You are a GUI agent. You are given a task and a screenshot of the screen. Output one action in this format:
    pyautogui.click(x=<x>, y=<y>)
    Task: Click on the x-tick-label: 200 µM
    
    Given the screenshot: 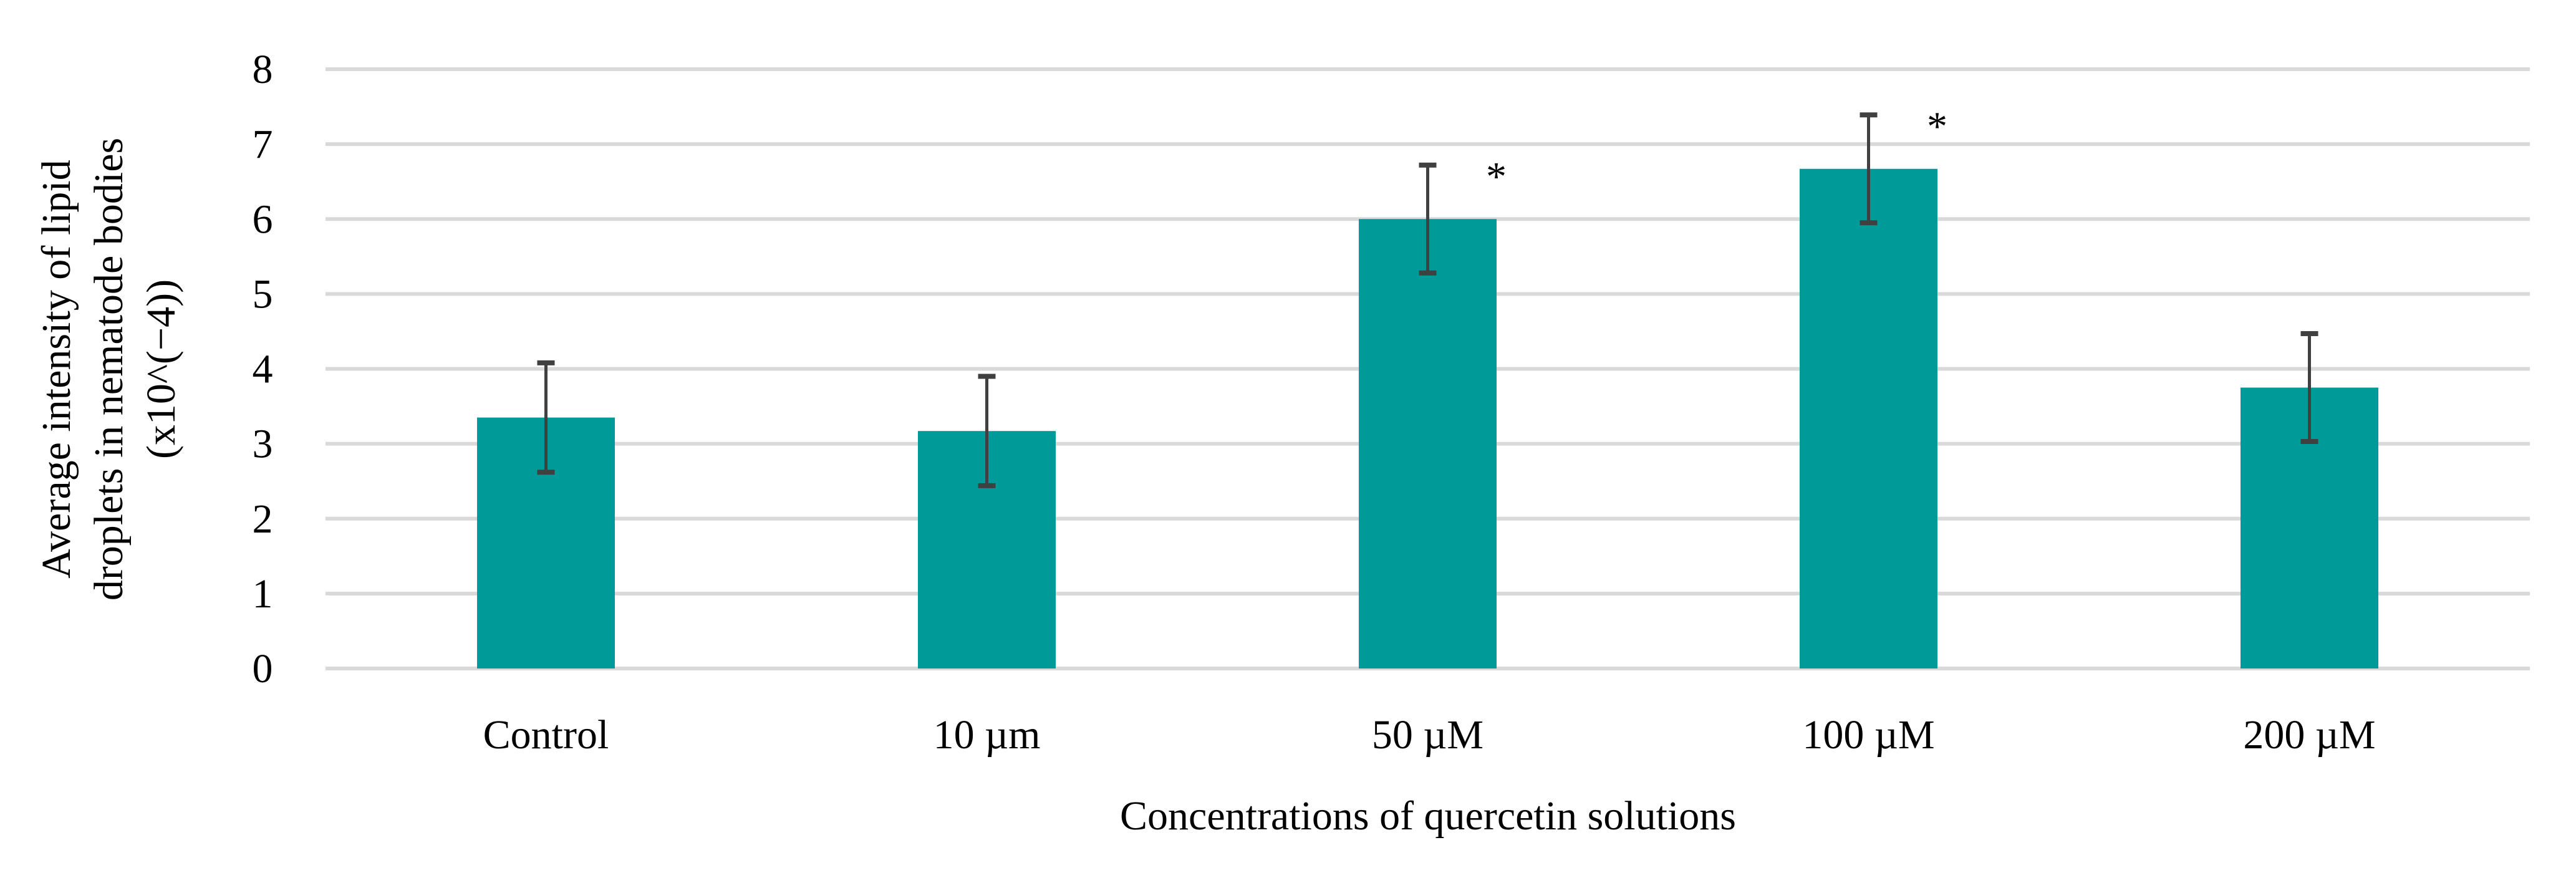 What is the action you would take?
    pyautogui.click(x=2309, y=735)
    